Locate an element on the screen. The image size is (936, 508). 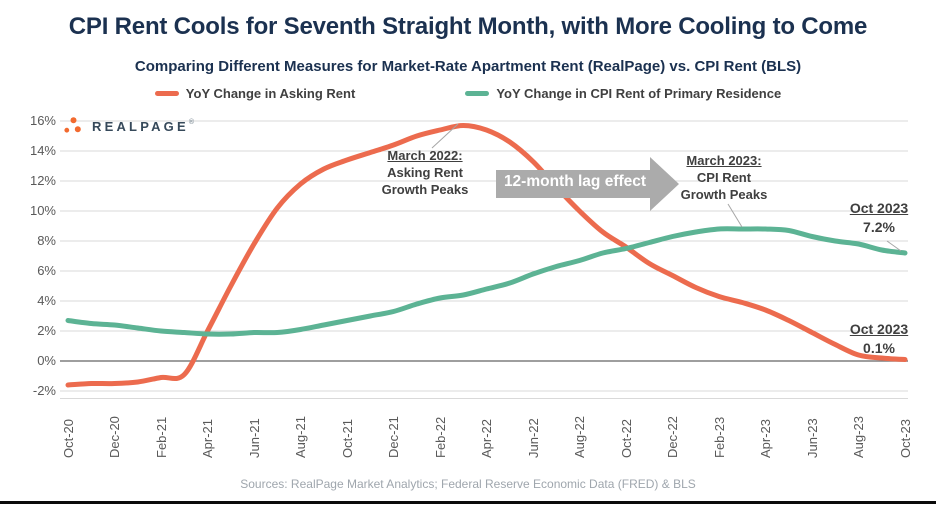
realpage-dots-icon is located at coordinates (72, 125).